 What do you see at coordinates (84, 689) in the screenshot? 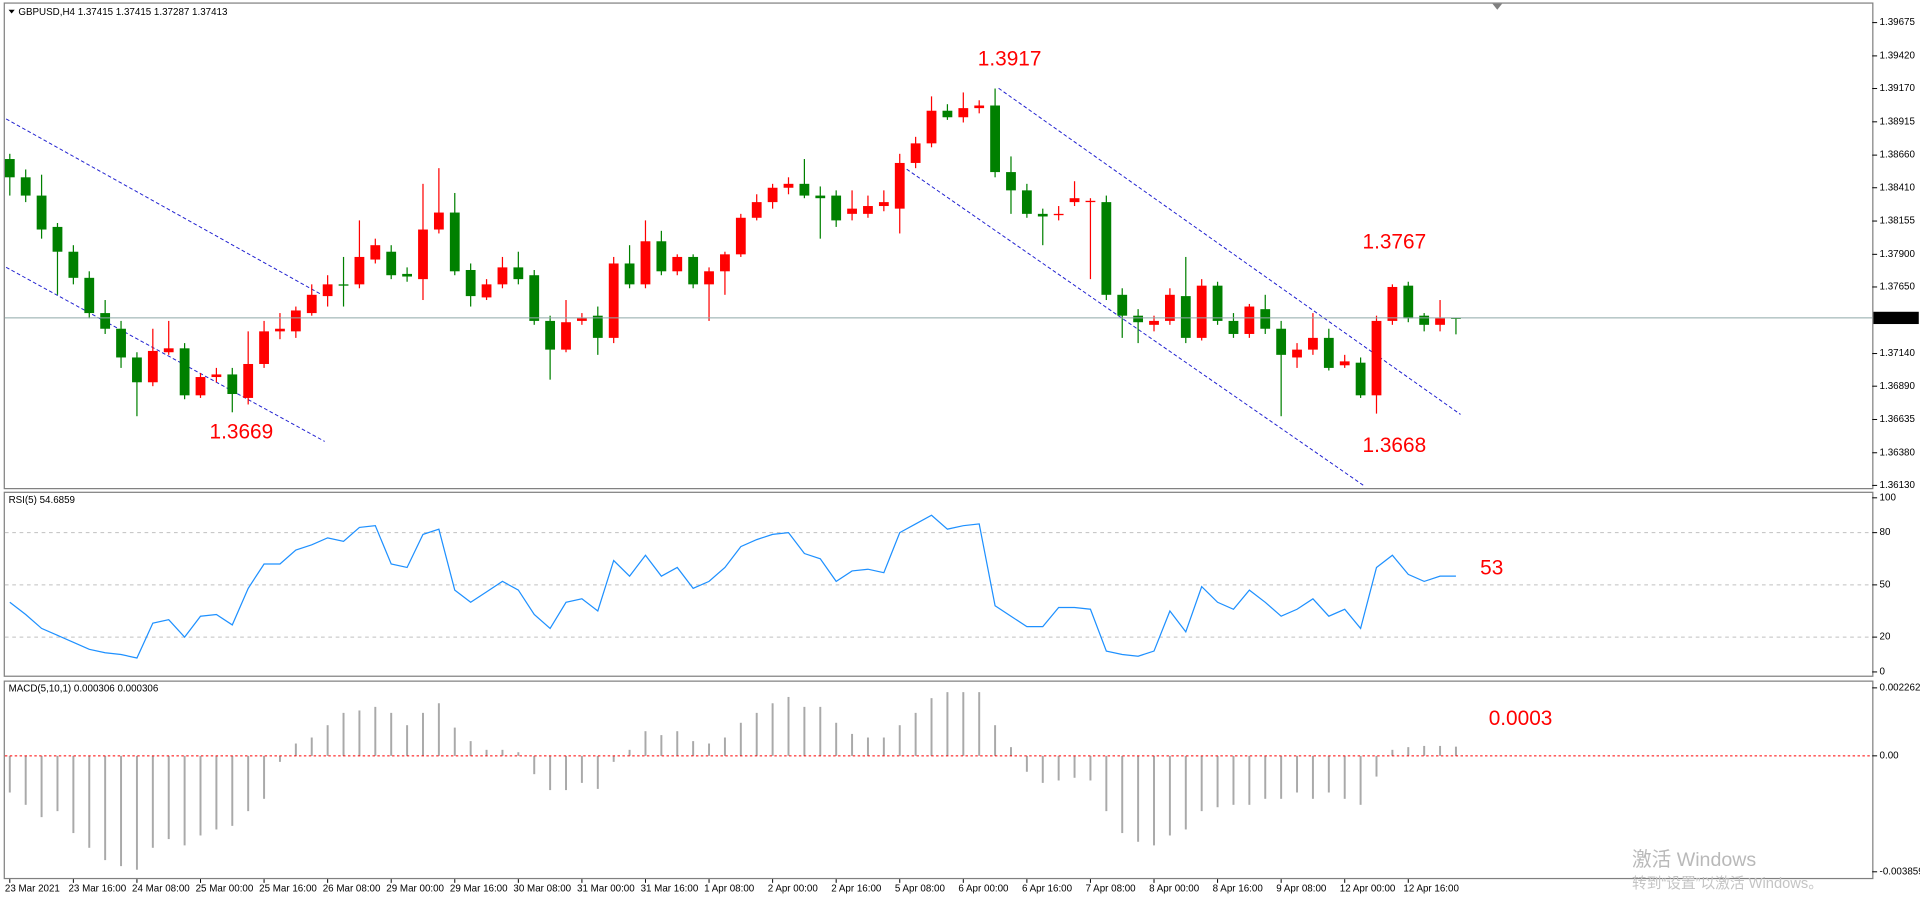
I see `macd-title: MACD(5,10,1) 0.000306 0.000306` at bounding box center [84, 689].